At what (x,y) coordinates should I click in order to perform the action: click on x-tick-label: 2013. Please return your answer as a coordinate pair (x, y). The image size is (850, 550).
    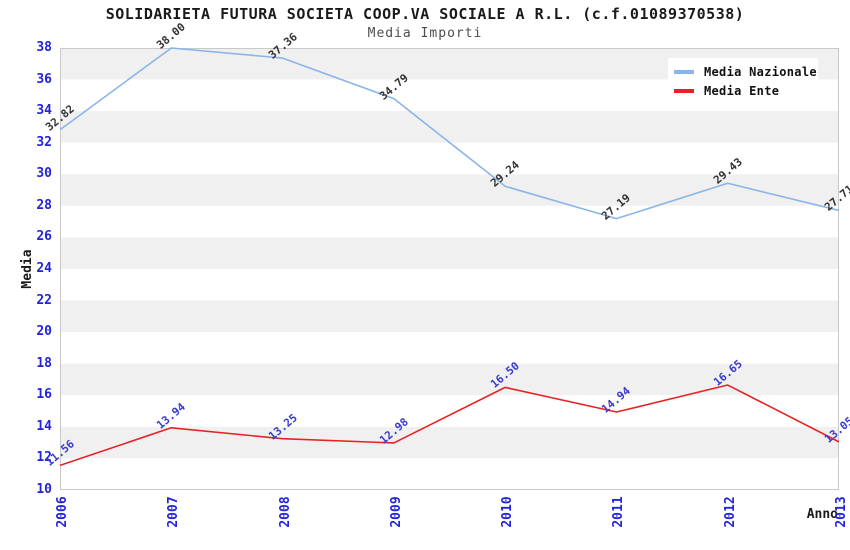
    Looking at the image, I should click on (841, 512).